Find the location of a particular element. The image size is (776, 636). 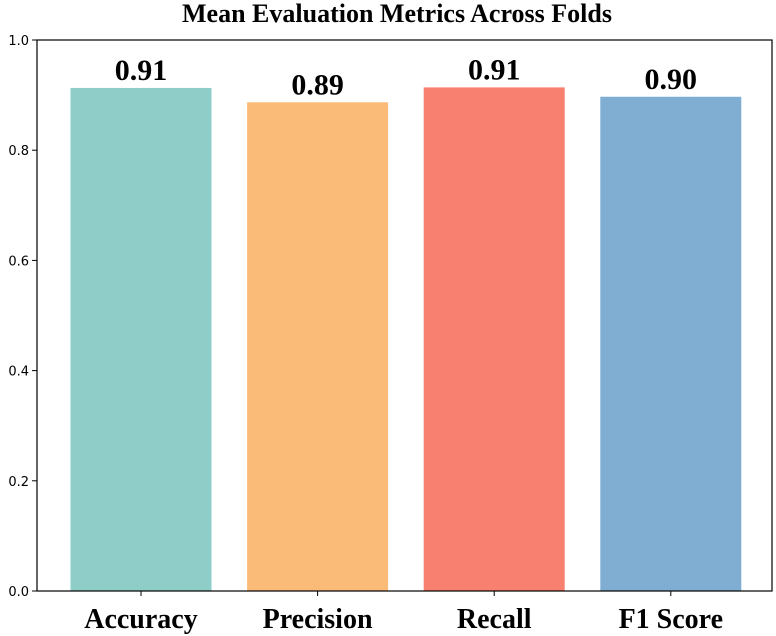

x-tick-label: Recall is located at coordinates (494, 619).